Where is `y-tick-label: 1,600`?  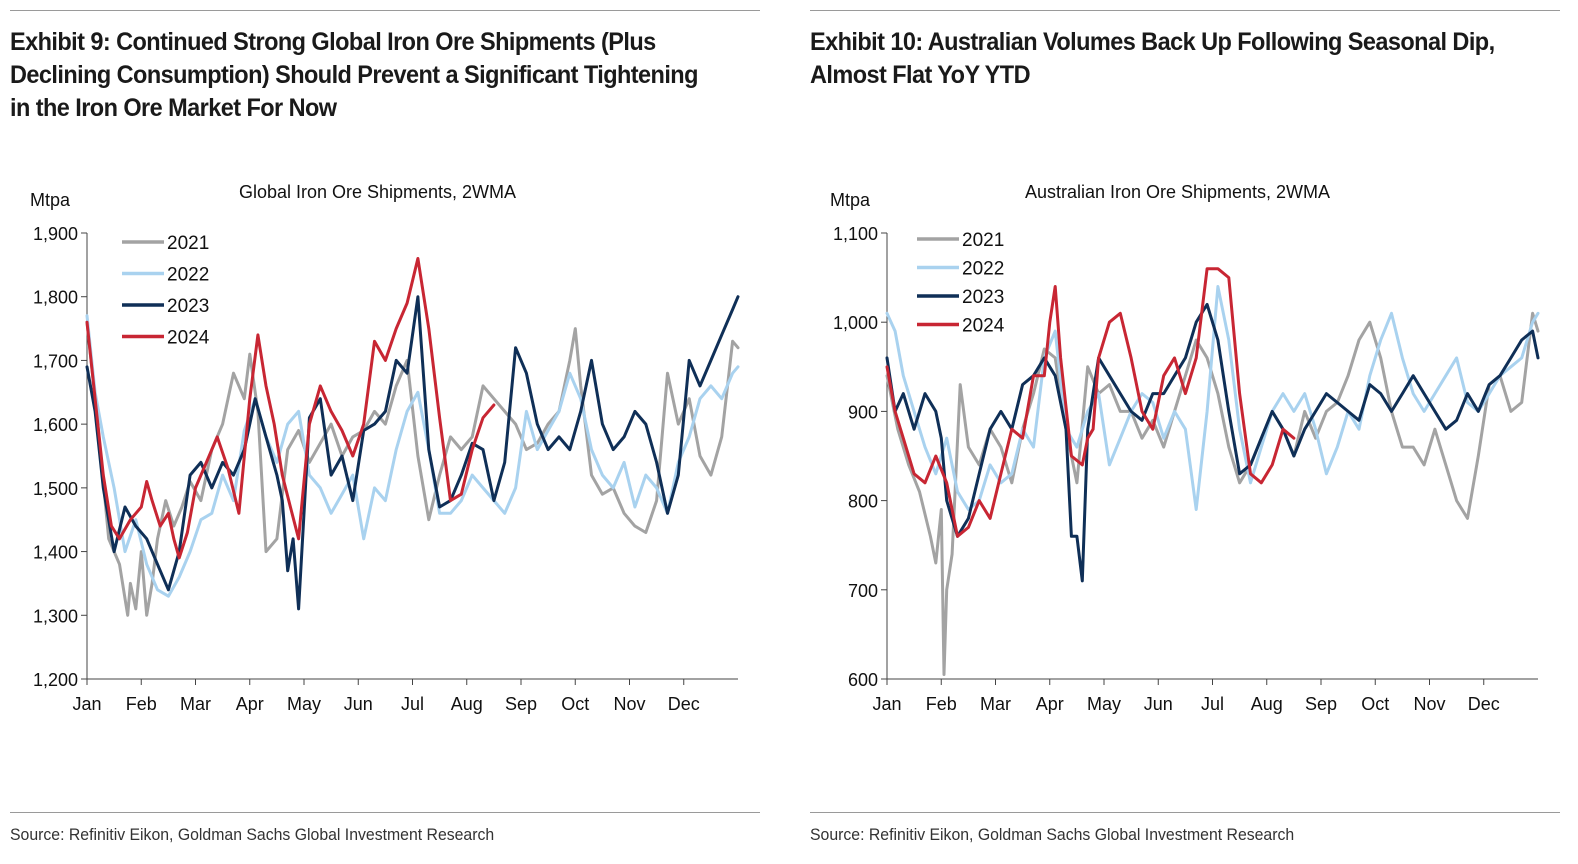 y-tick-label: 1,600 is located at coordinates (55, 425).